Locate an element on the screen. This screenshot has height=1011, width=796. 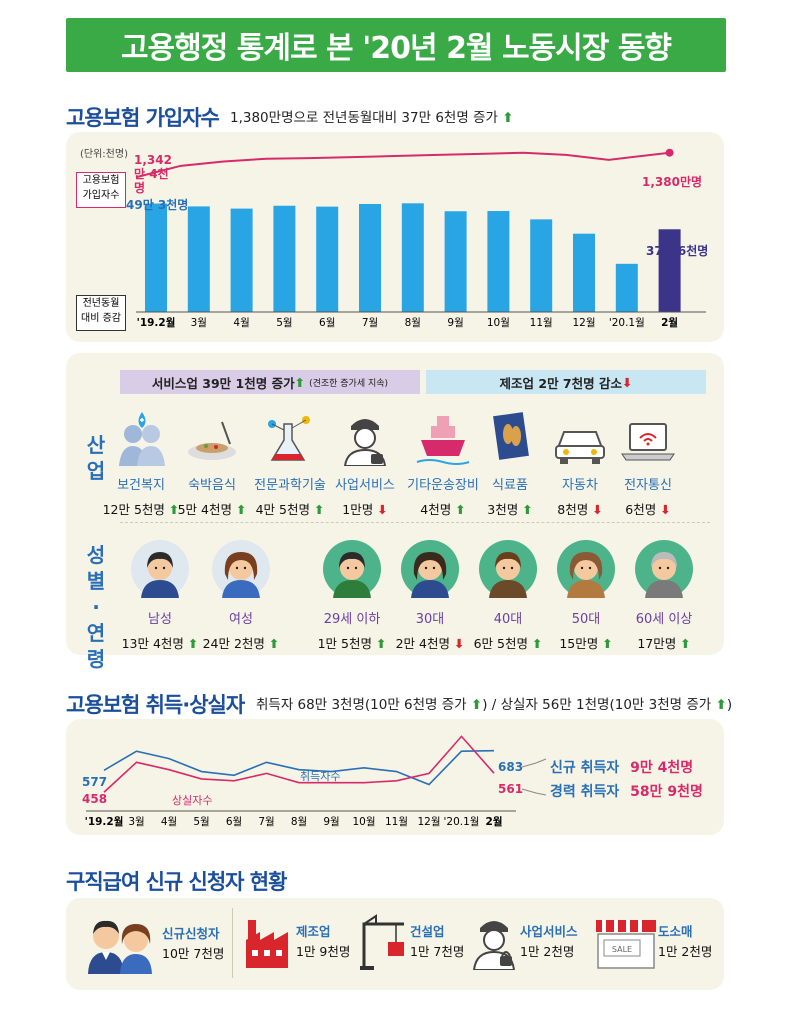
page-title: 고용행정 통계로 본 '20년 2월 노동시장 동향 is located at coordinates (396, 45).